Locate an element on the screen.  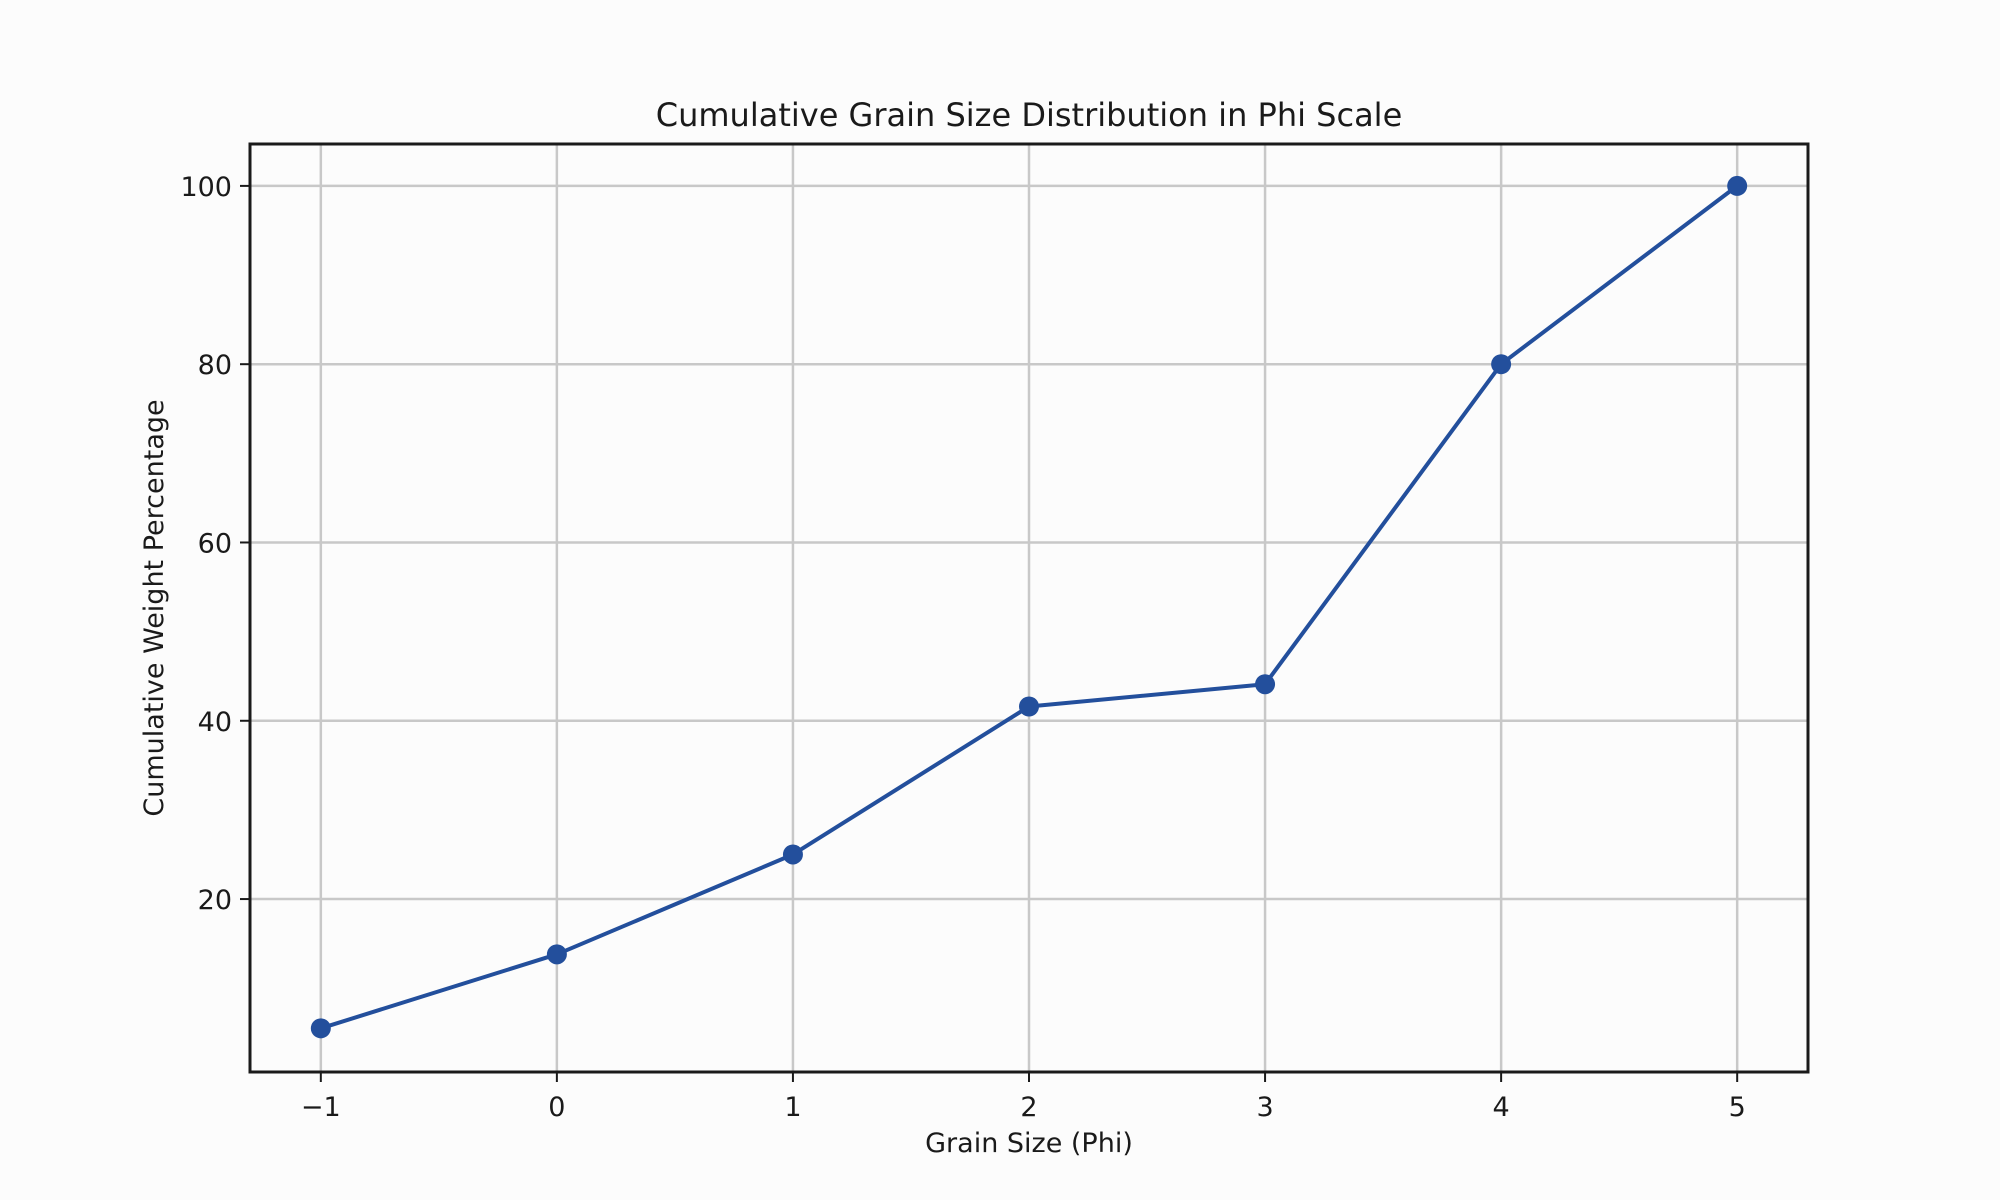
x-tick-label: 3 is located at coordinates (1264, 1107).